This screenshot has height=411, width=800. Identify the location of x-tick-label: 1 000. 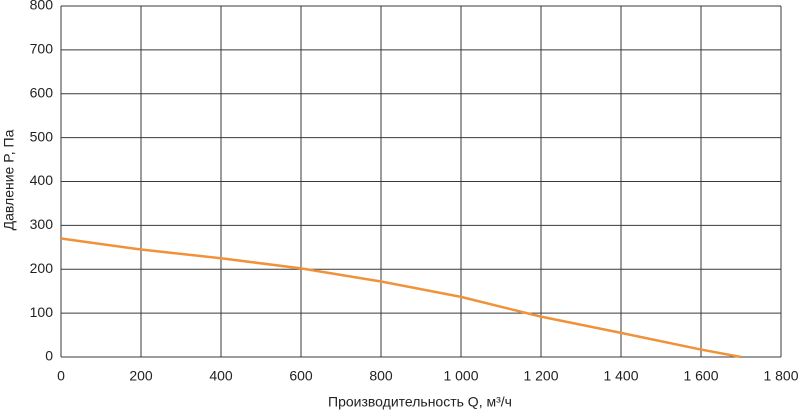
(460, 376).